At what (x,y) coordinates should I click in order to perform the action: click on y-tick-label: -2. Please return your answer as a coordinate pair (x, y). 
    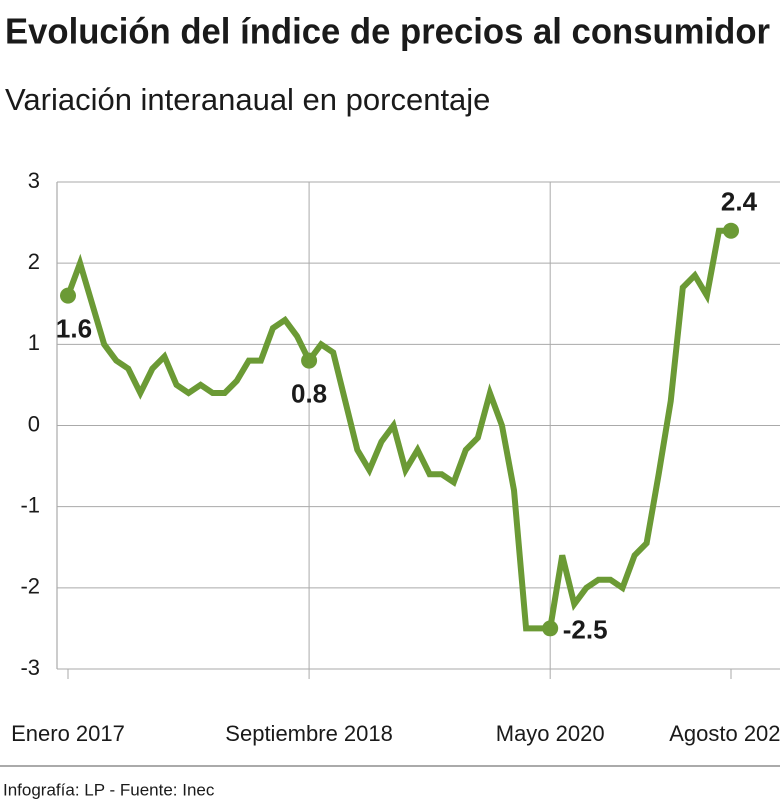
    Looking at the image, I should click on (30, 586).